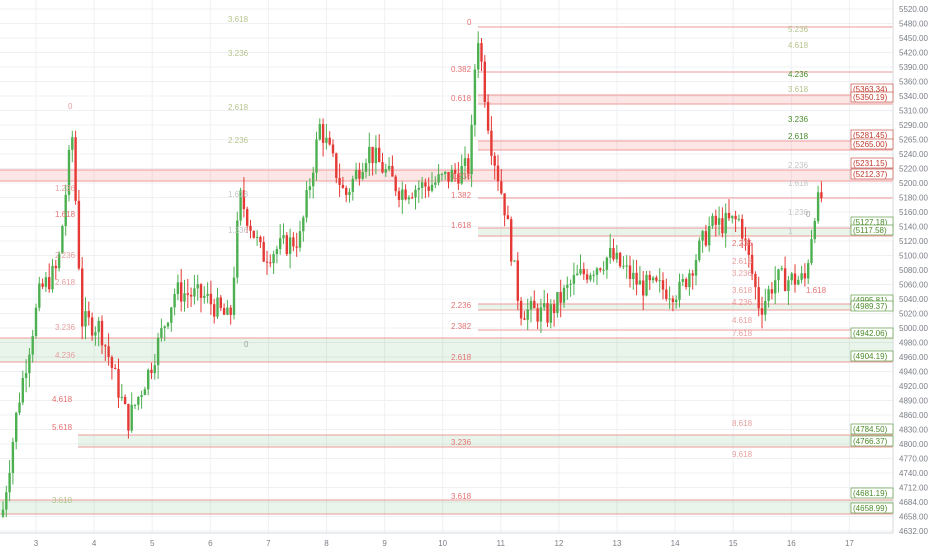  Describe the element at coordinates (913, 473) in the screenshot. I see `y-tick-label: 4740.00` at that location.